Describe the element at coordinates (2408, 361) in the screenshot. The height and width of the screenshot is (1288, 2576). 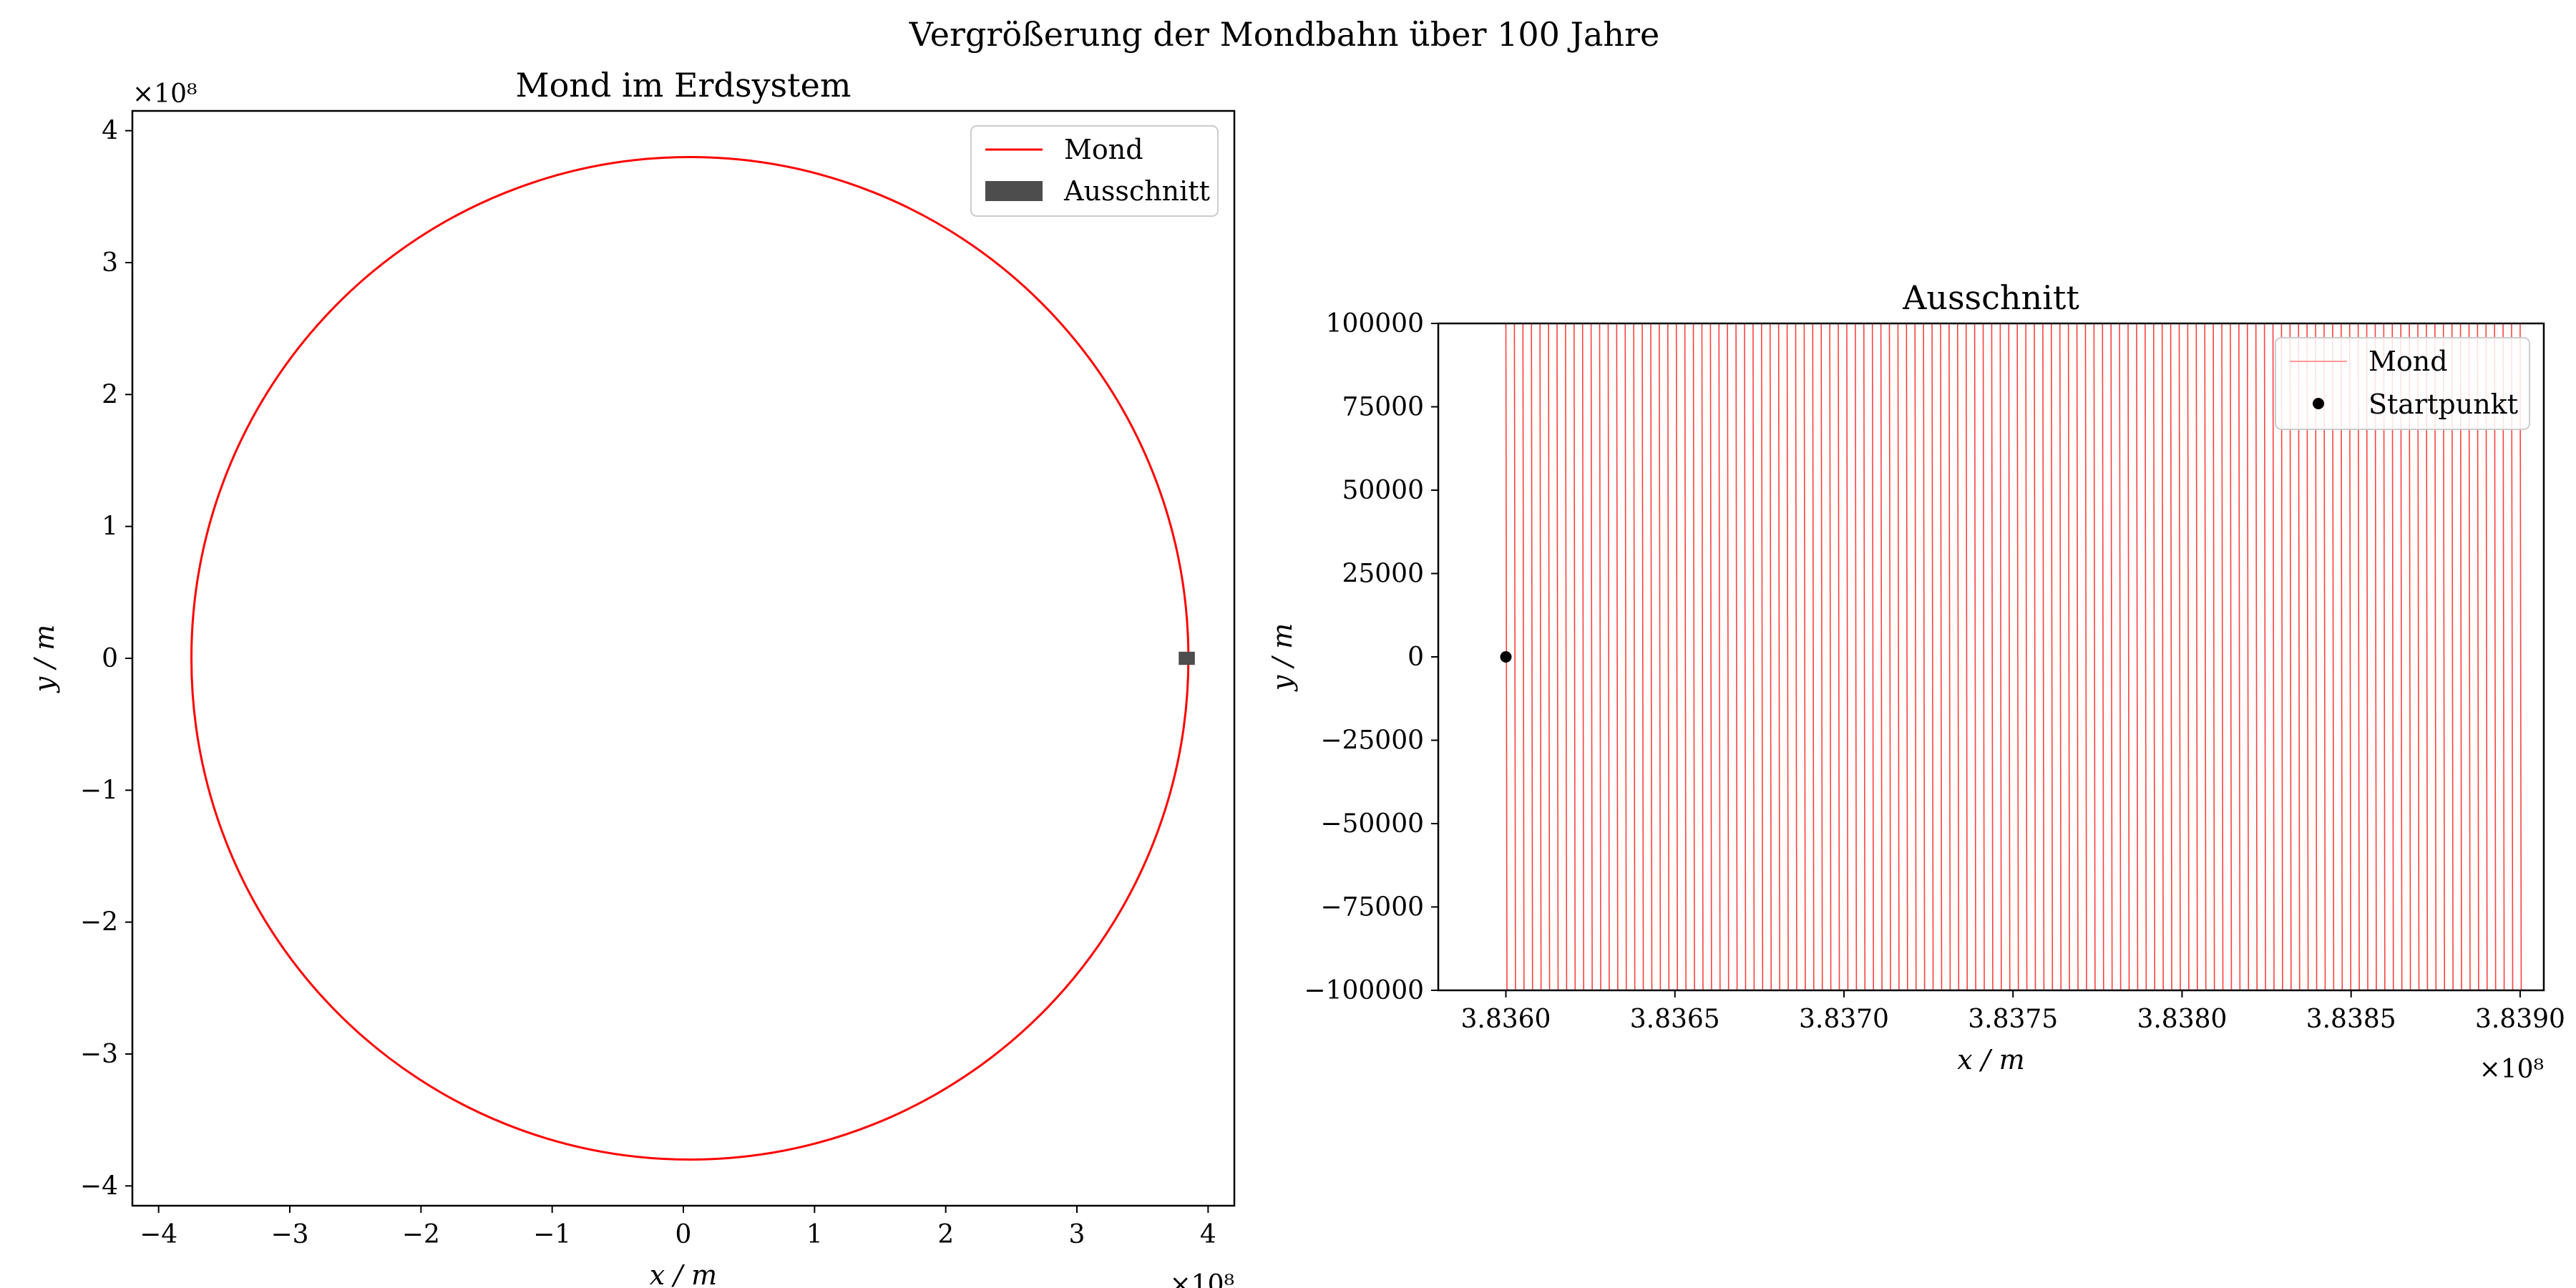
I see `legend-label-mond: Mond` at that location.